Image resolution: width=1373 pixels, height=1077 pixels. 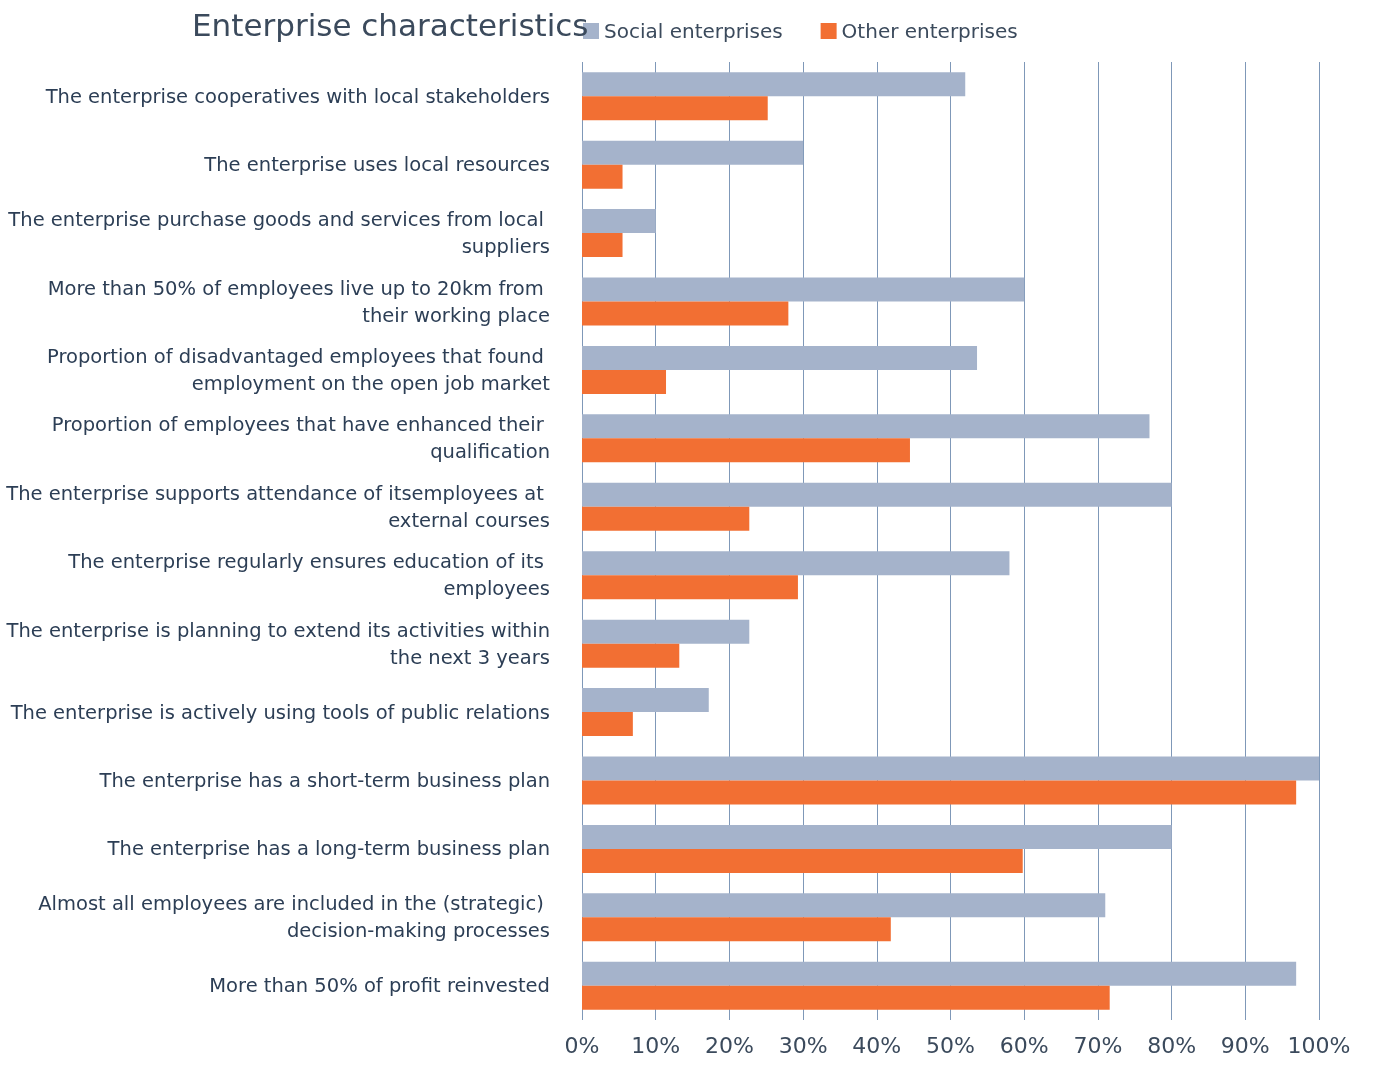 I want to click on y-tick-label: The enterprise has a long-term business plan, so click(x=328, y=849).